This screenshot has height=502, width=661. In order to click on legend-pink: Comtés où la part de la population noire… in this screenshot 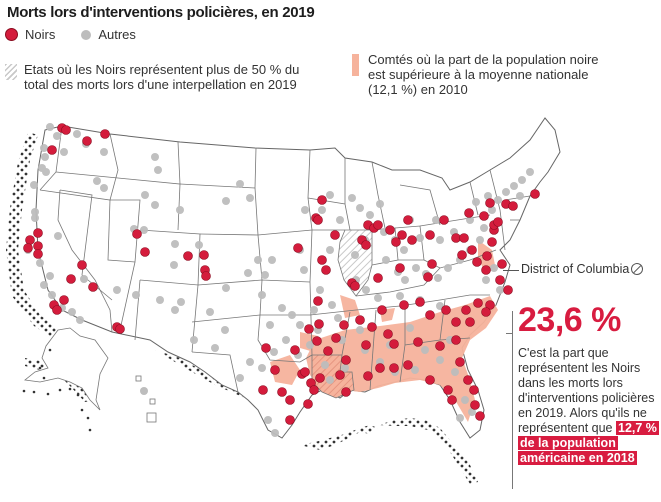, I will do `click(480, 74)`.